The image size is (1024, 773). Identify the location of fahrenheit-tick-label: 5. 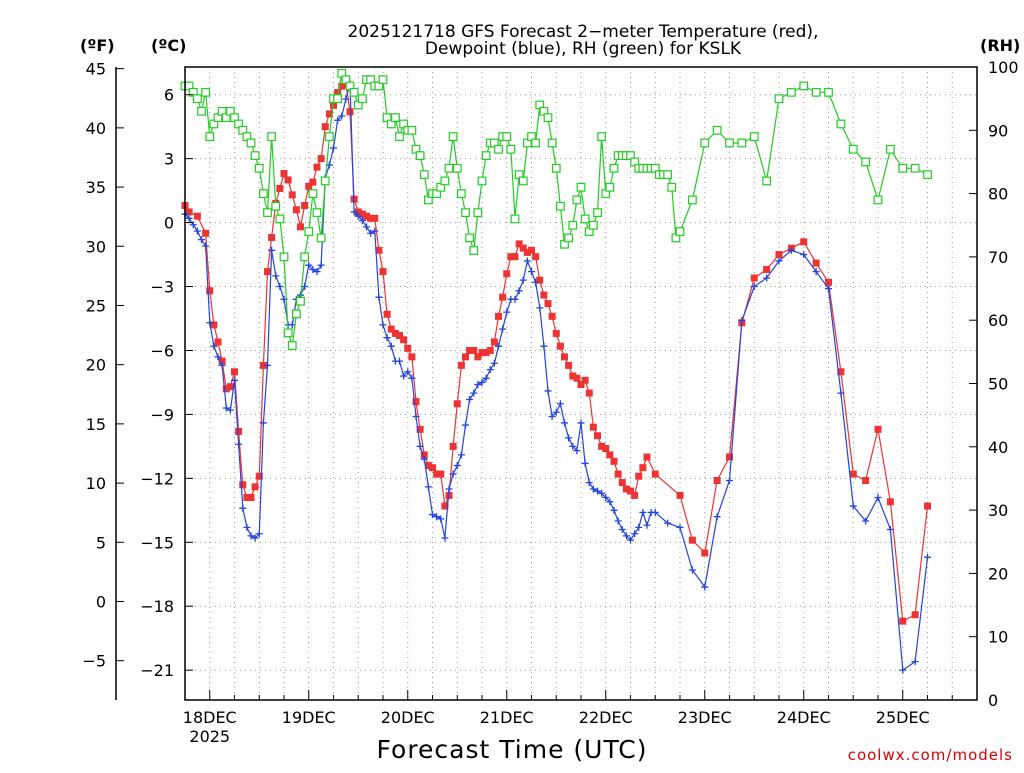
(101, 542).